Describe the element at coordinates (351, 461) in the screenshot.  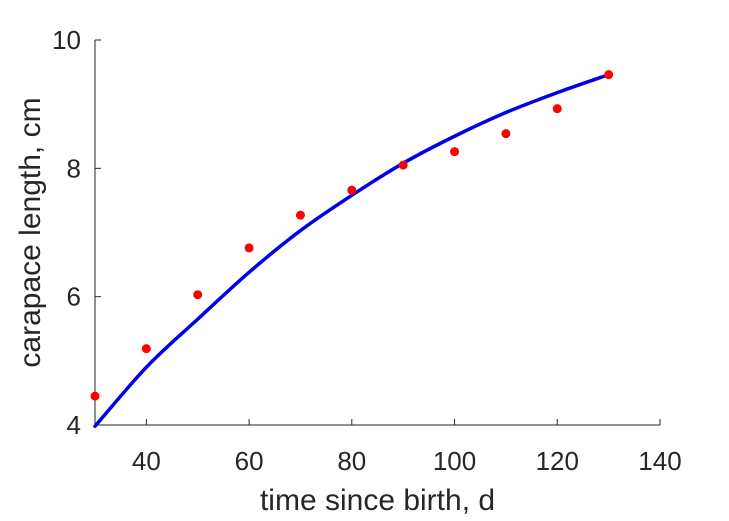
I see `x-tick-label: 80` at that location.